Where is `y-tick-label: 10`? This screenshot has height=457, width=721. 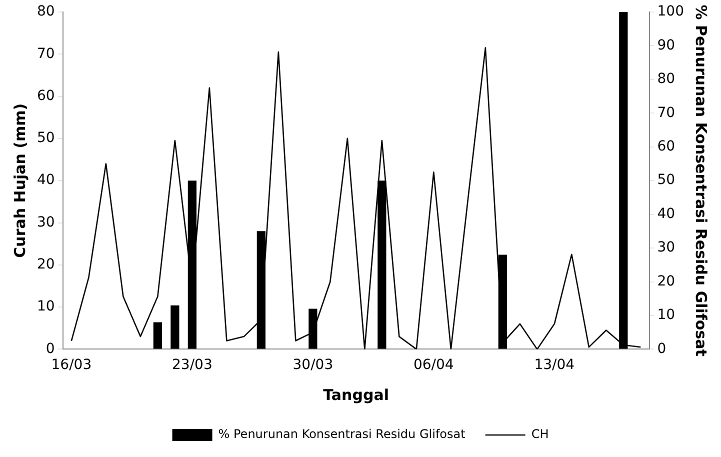
y-tick-label: 10 is located at coordinates (45, 306).